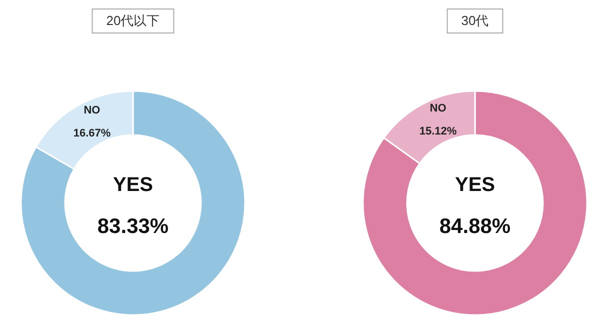  Describe the element at coordinates (92, 134) in the screenshot. I see `data-label: 16.67%` at that location.